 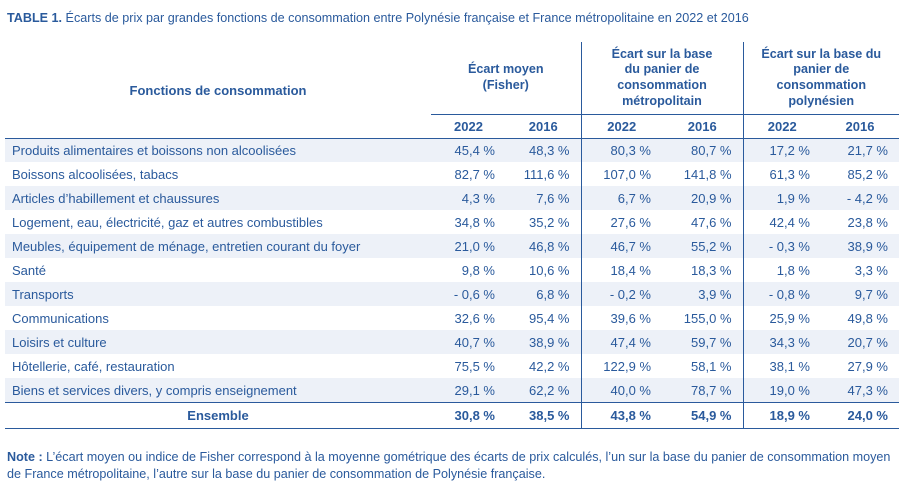 What do you see at coordinates (781, 222) in the screenshot?
I see `cell-value: 42,4 %` at bounding box center [781, 222].